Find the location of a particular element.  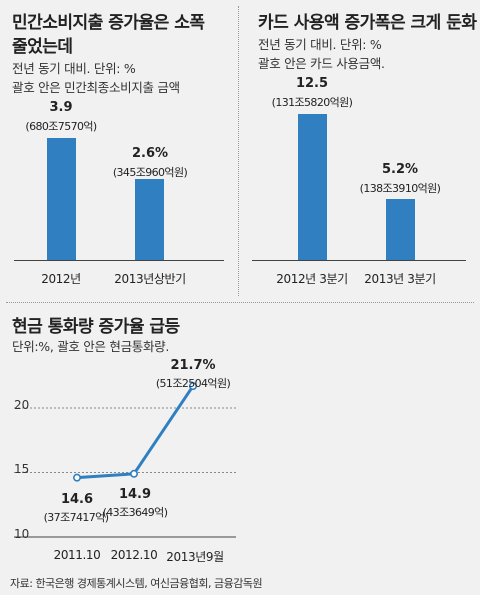

source-note: 자료: 한국은행 경제통계시스템, 여신금융협회, 금융감독원 is located at coordinates (136, 583).